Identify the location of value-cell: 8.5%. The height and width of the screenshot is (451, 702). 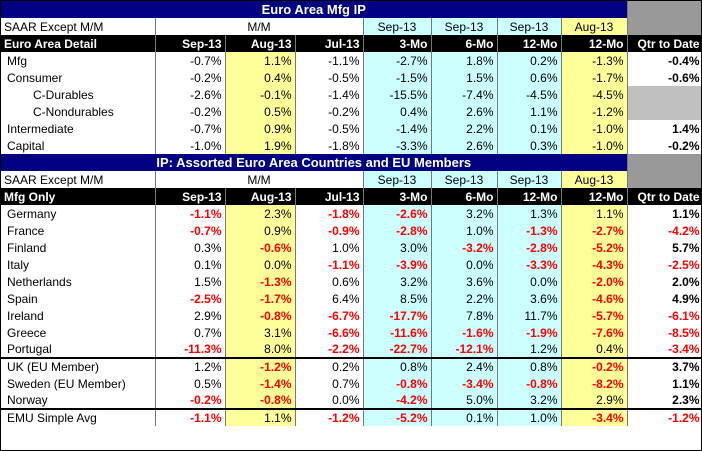
(397, 298).